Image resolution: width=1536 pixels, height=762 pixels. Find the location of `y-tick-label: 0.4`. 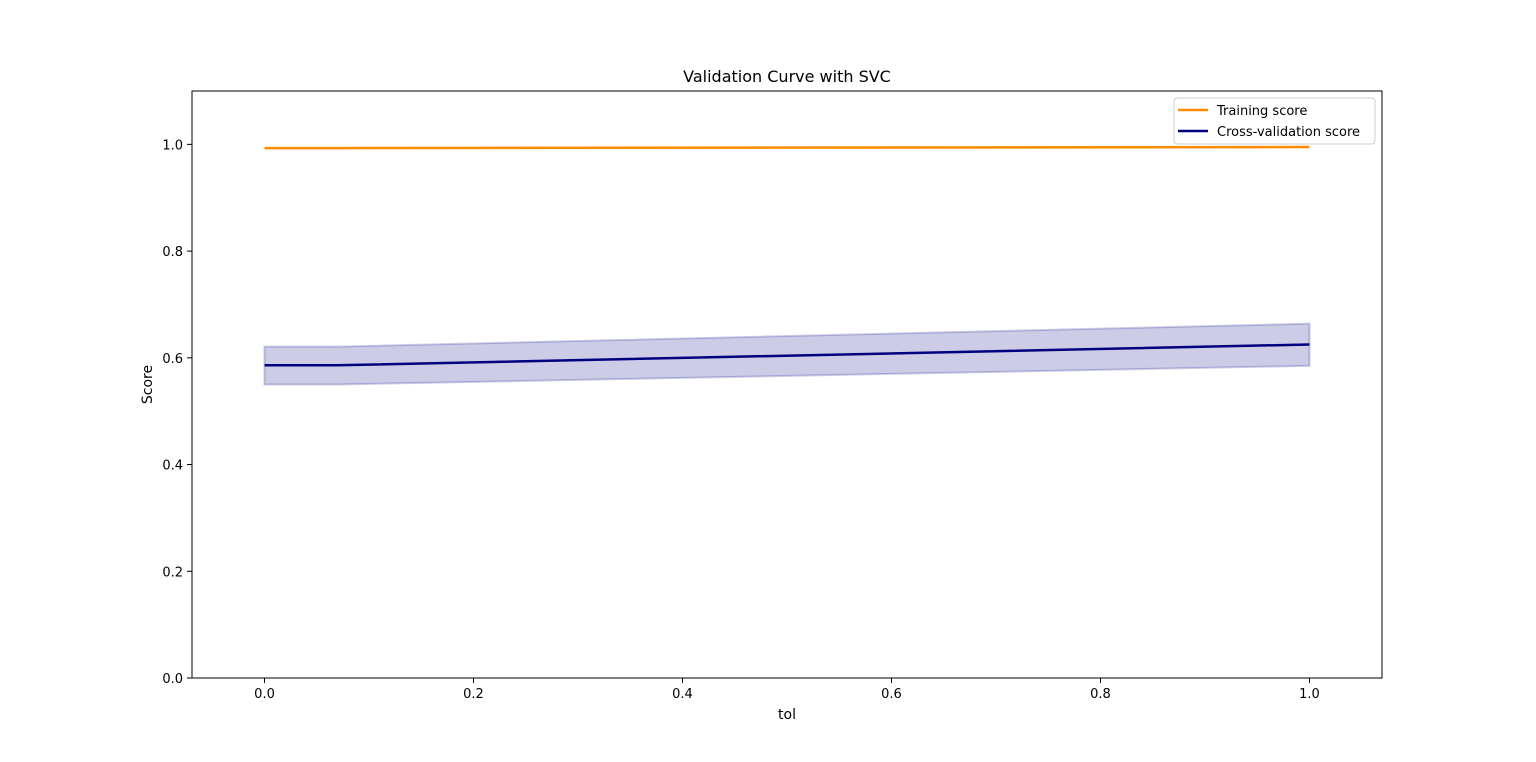

y-tick-label: 0.4 is located at coordinates (172, 466).